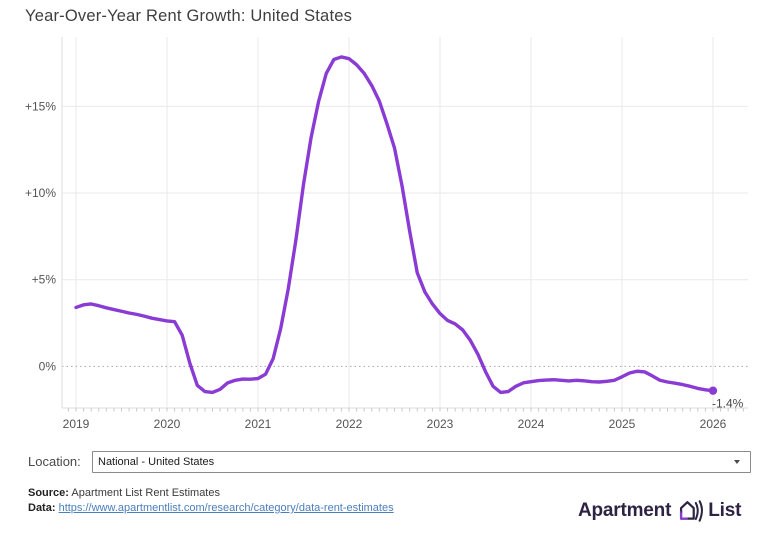 Image resolution: width=762 pixels, height=533 pixels. Describe the element at coordinates (725, 510) in the screenshot. I see `logo-text-list: List` at that location.